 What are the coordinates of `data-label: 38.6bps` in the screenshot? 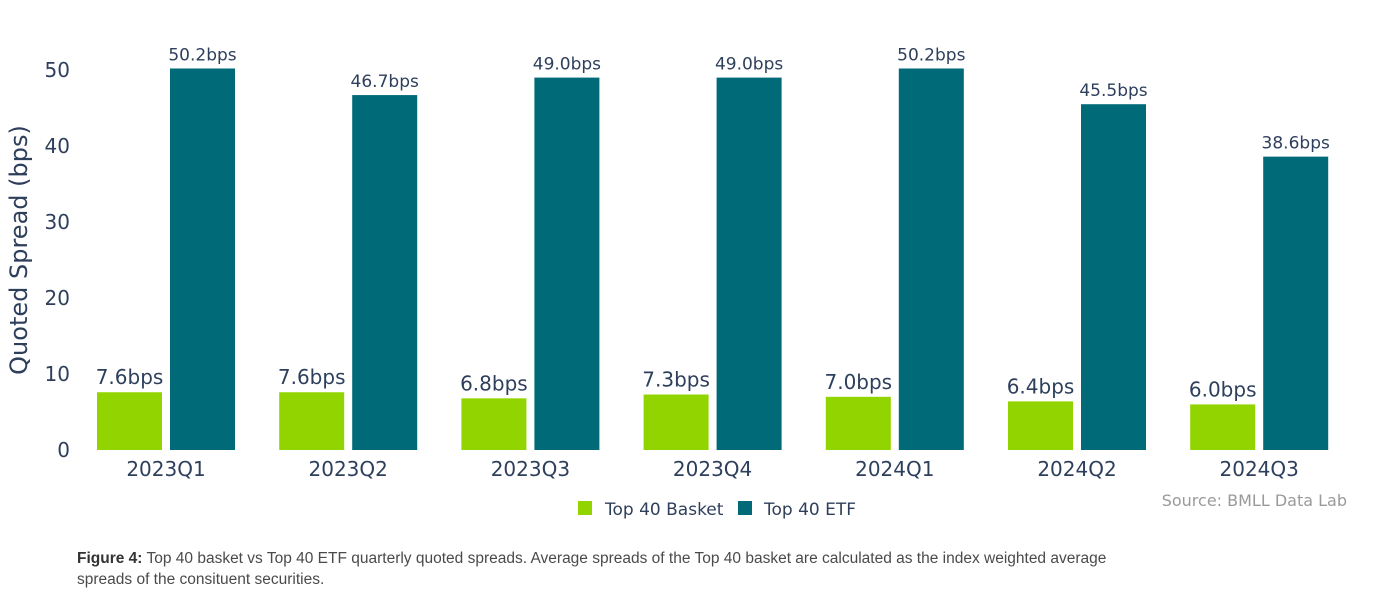 It's located at (1296, 144).